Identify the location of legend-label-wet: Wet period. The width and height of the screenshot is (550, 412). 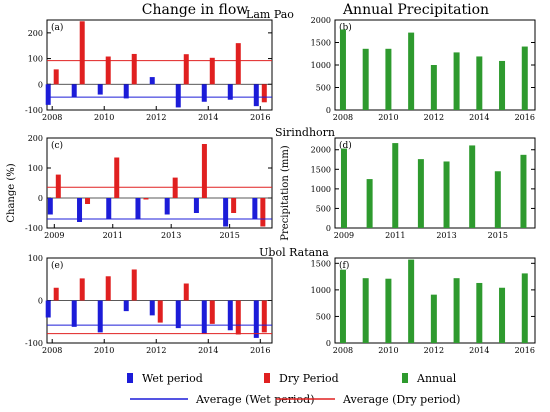
(172, 378).